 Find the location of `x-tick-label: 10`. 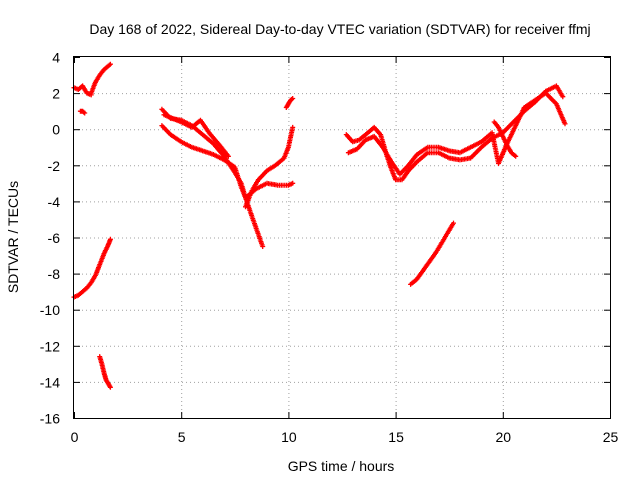

x-tick-label: 10 is located at coordinates (289, 437).